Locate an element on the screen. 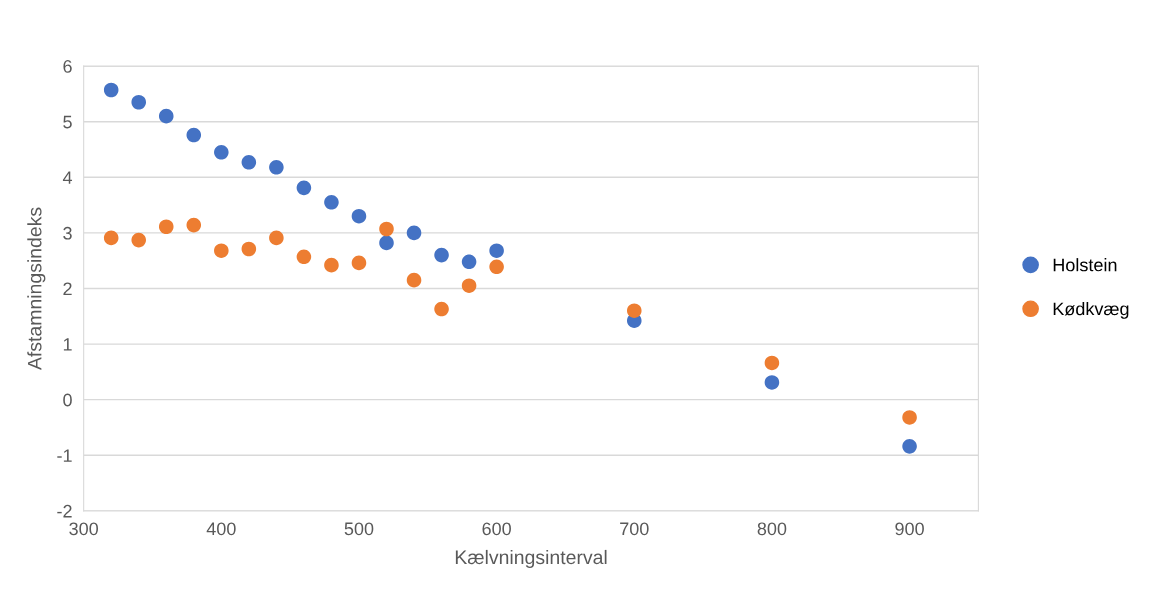 Image resolution: width=1162 pixels, height=601 pixels. legend-label: Holstein is located at coordinates (1085, 265).